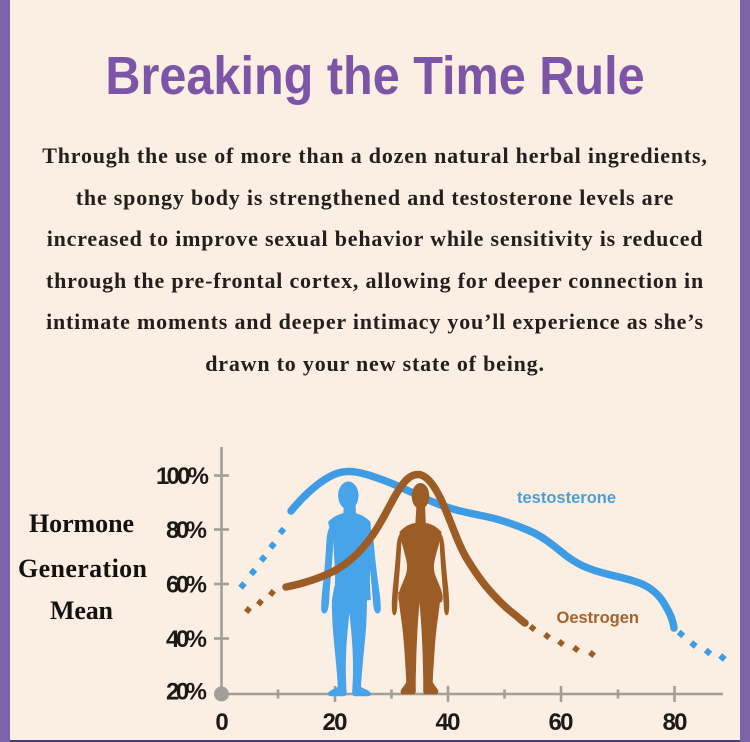 This screenshot has height=742, width=750. I want to click on svg-text: 20, so click(335, 722).